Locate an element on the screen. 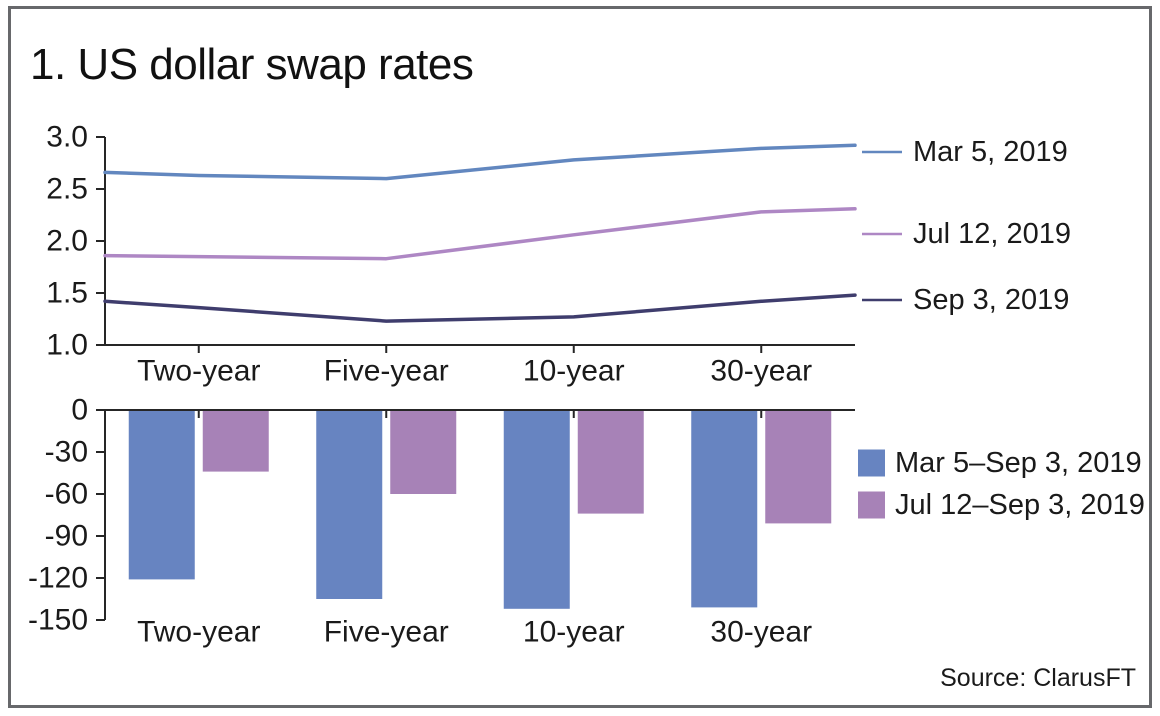 The image size is (1160, 716). bar-30-year-mar-5-sep-3-2019 is located at coordinates (724, 509).